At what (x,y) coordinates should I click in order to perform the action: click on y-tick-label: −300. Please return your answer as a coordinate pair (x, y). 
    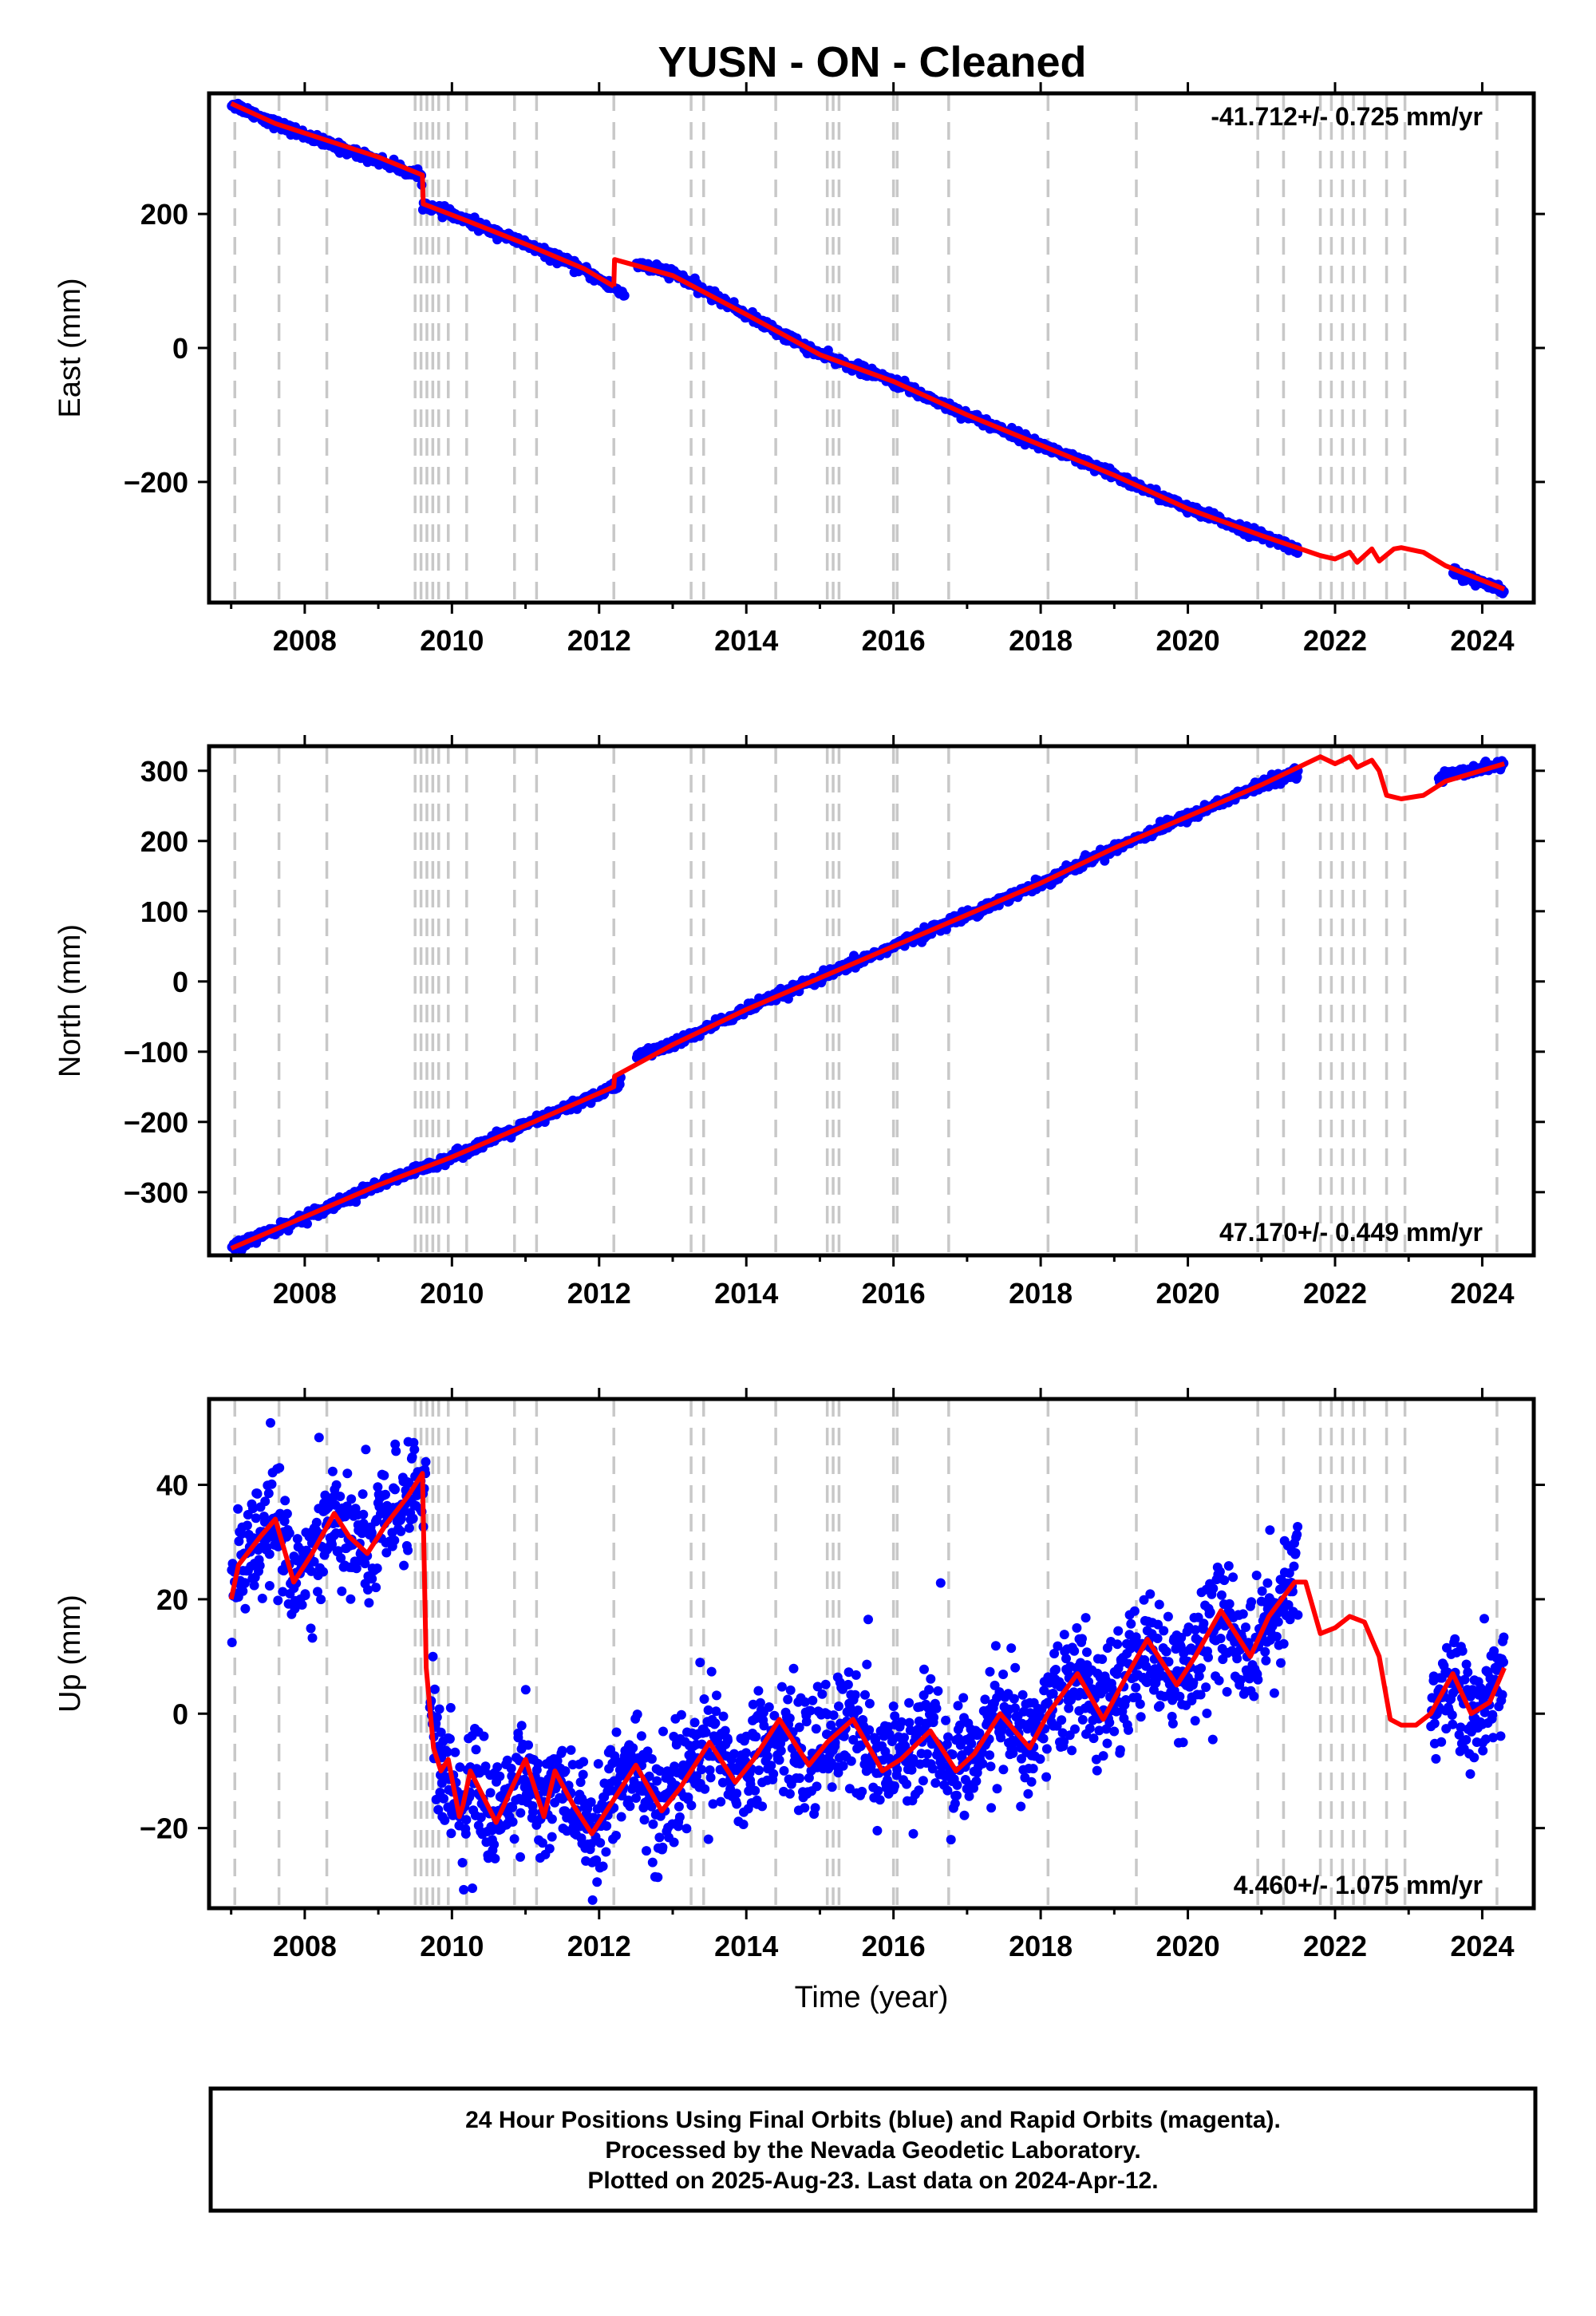
    Looking at the image, I should click on (156, 1192).